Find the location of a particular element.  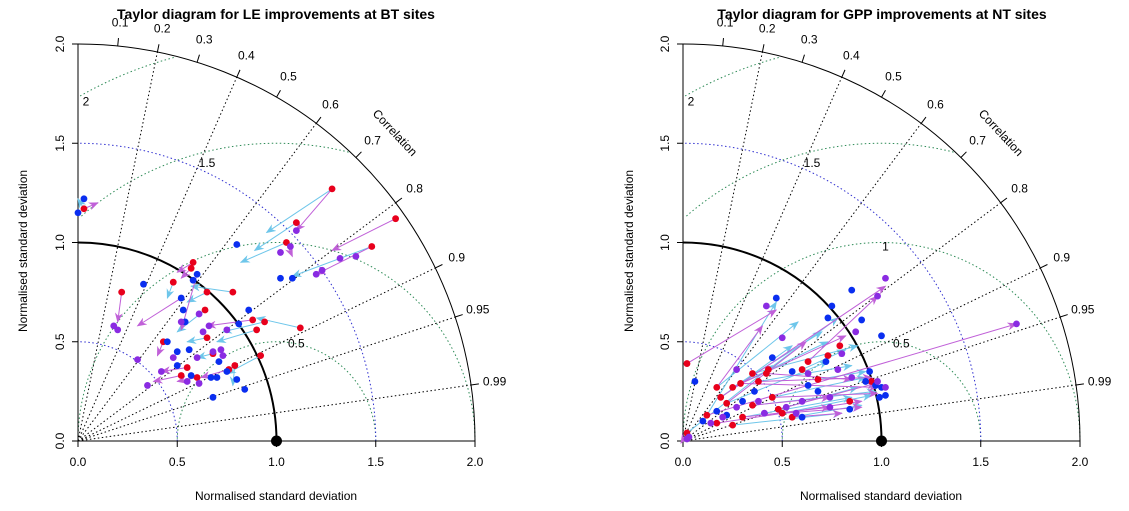

x-tick-label: 1.0 is located at coordinates (276, 462).